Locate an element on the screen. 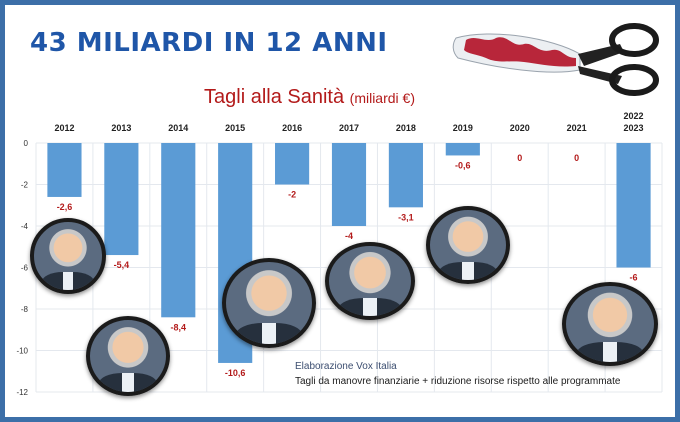 This screenshot has height=422, width=680. portrait-2015 is located at coordinates (269, 303).